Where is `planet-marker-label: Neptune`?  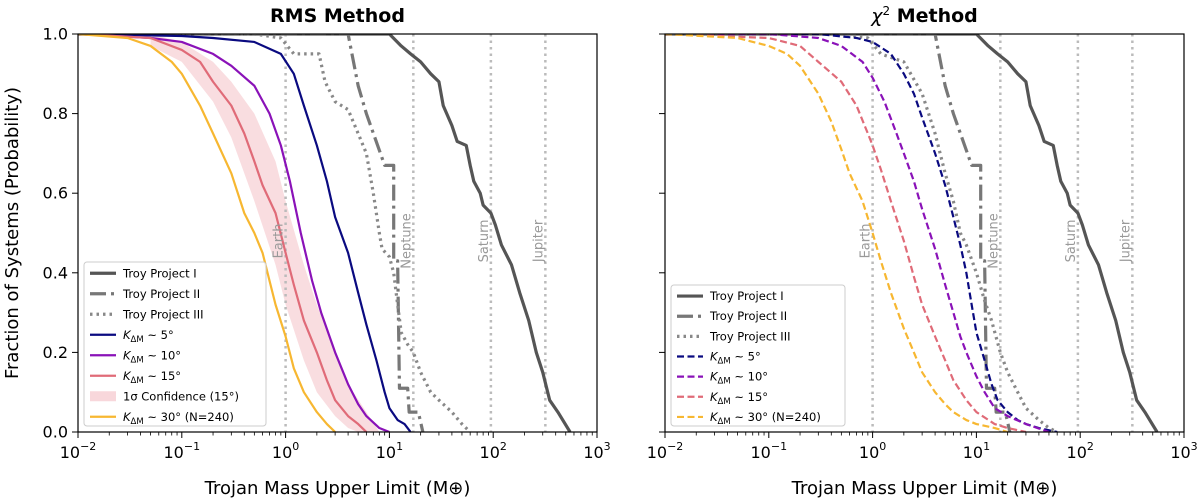 planet-marker-label: Neptune is located at coordinates (993, 241).